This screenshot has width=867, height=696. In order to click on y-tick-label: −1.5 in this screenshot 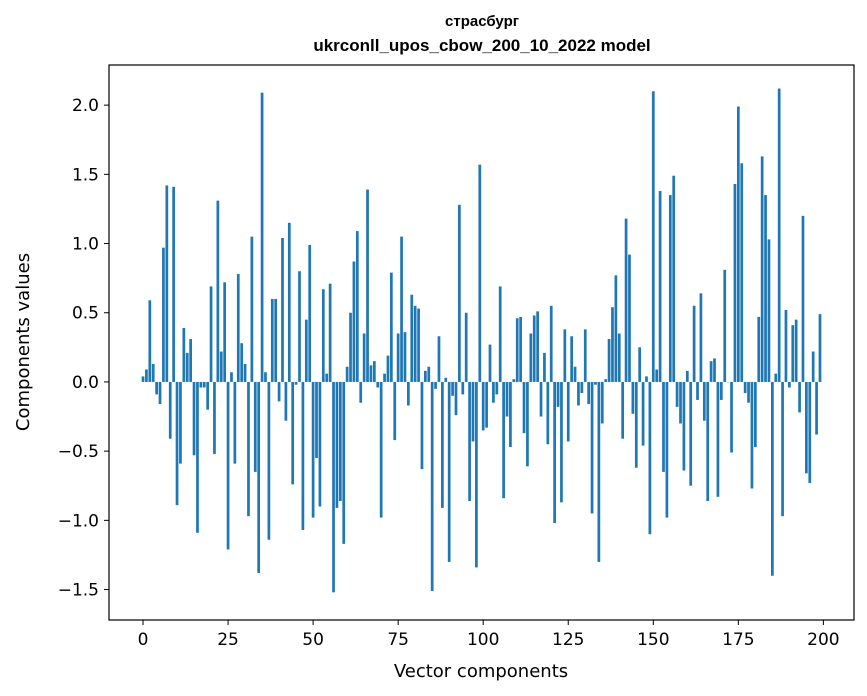, I will do `click(78, 591)`.